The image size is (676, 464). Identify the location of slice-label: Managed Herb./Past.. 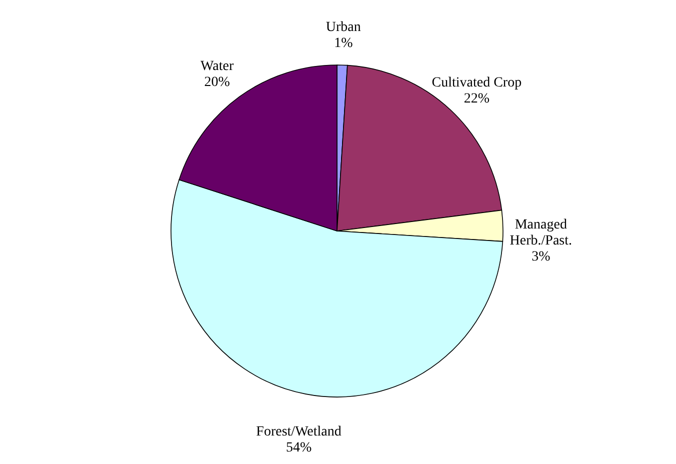
(541, 233).